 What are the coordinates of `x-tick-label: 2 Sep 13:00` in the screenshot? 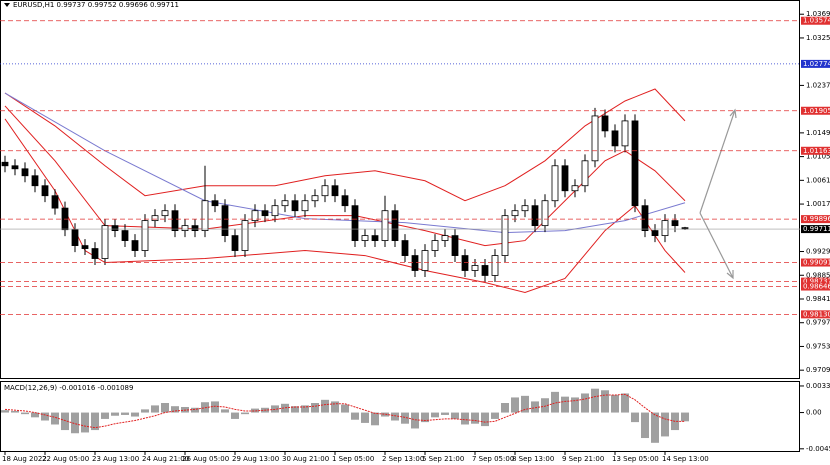 It's located at (403, 459).